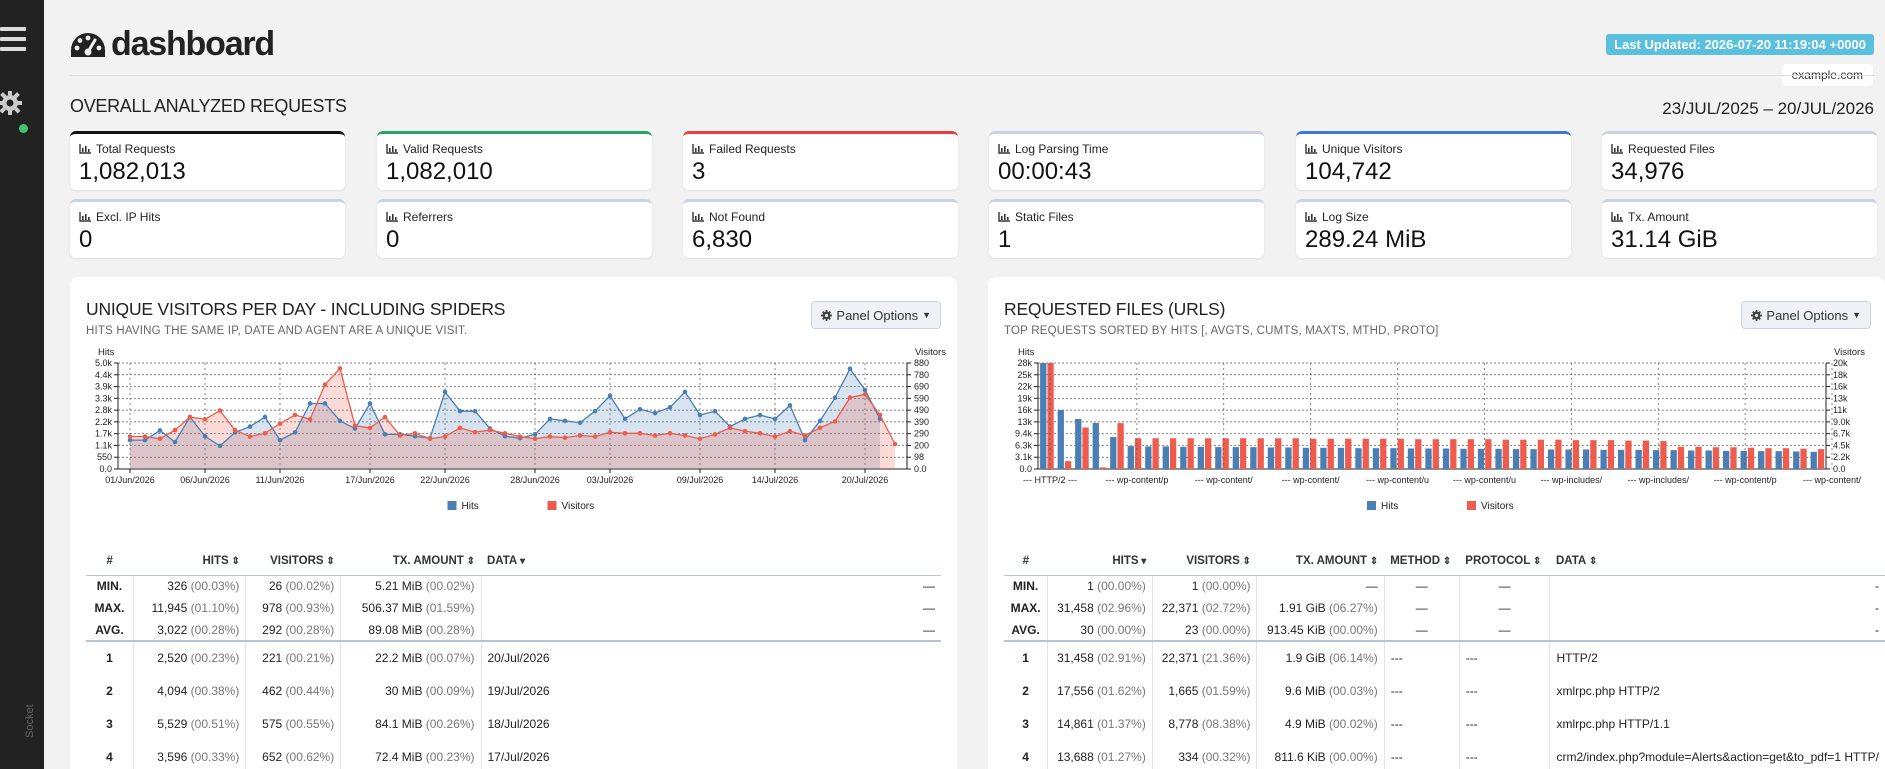 This screenshot has width=1885, height=769. Describe the element at coordinates (1717, 690) in the screenshot. I see `data-cell: xmlrpc.php HTTP/2` at that location.